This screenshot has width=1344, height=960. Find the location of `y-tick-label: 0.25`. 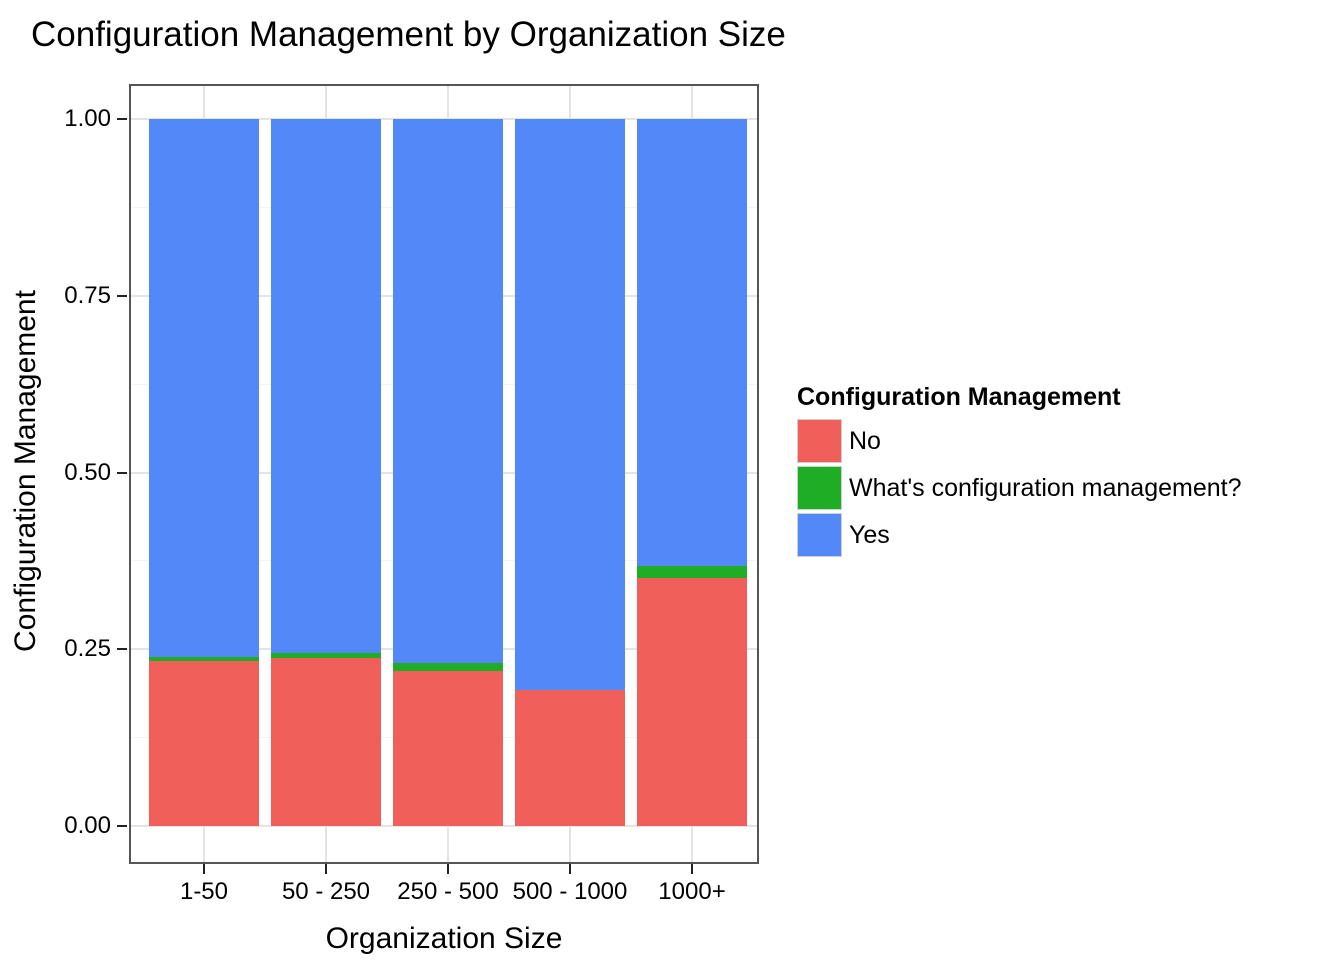

y-tick-label: 0.25 is located at coordinates (87, 649).